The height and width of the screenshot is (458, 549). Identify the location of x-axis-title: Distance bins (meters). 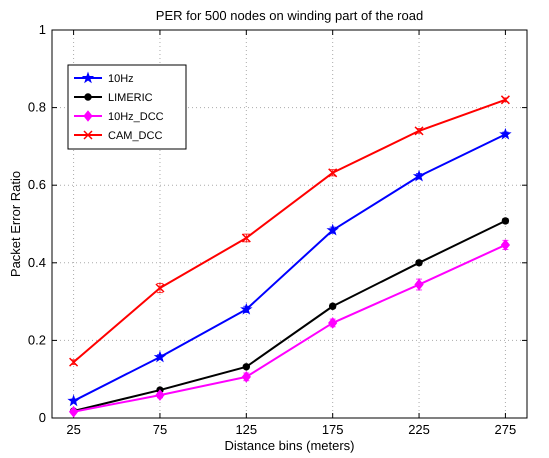
(289, 445).